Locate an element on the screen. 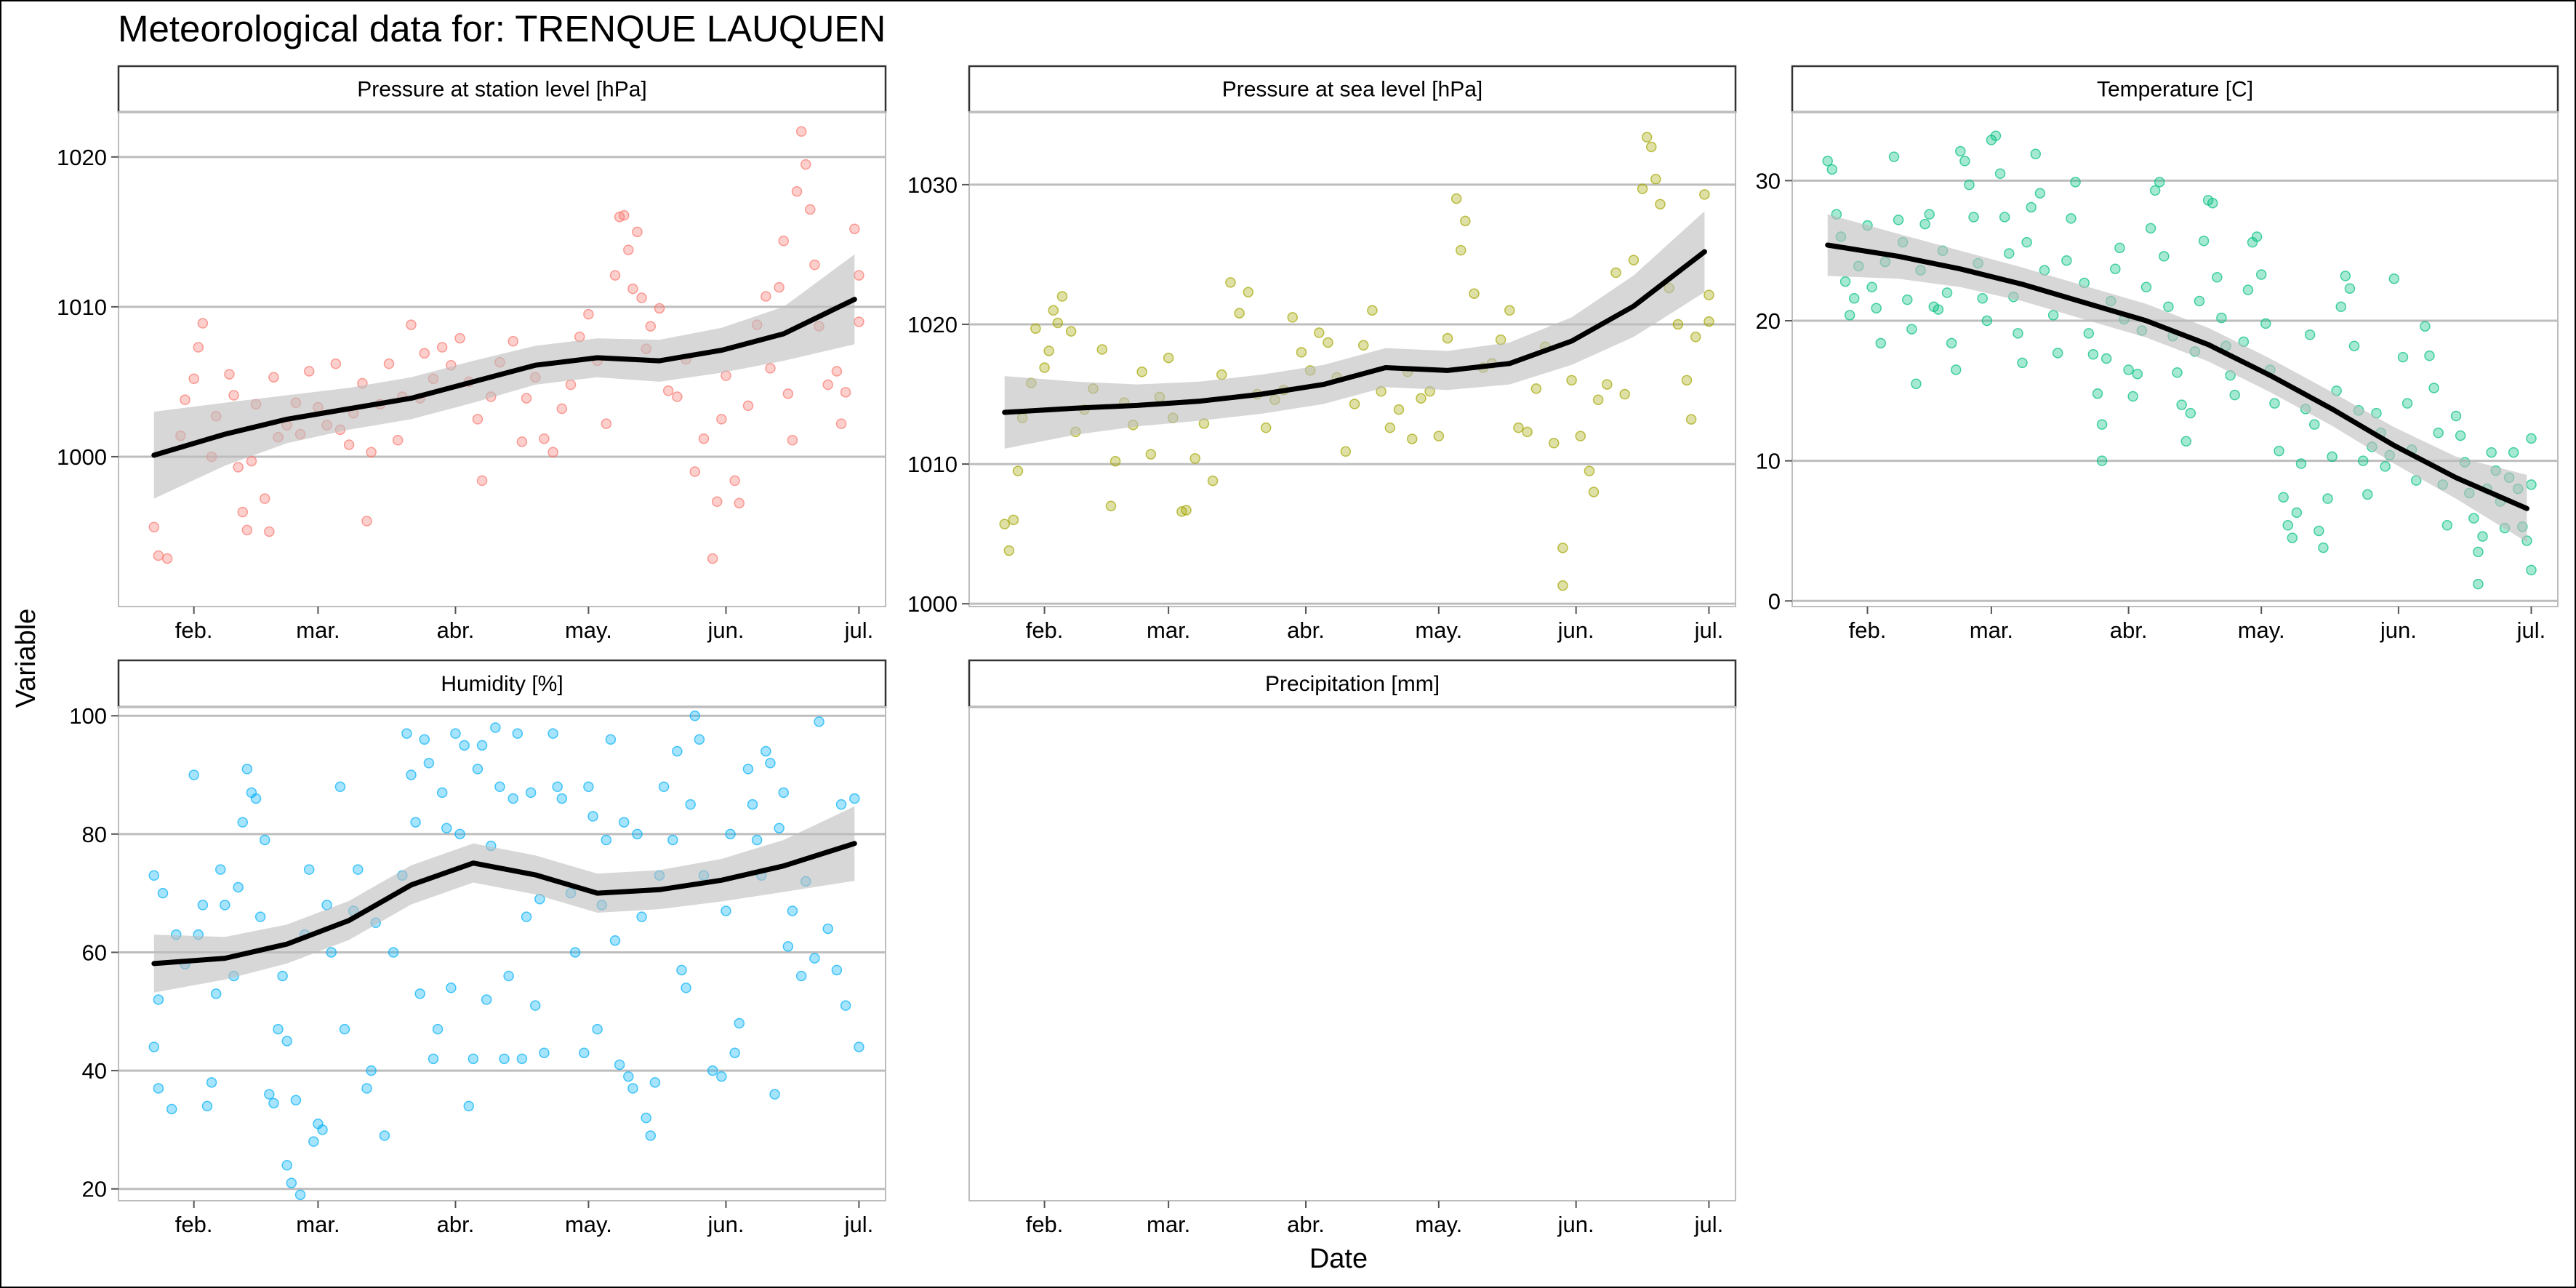 Image resolution: width=2576 pixels, height=1288 pixels. y-tick-label: 1000 is located at coordinates (82, 457).